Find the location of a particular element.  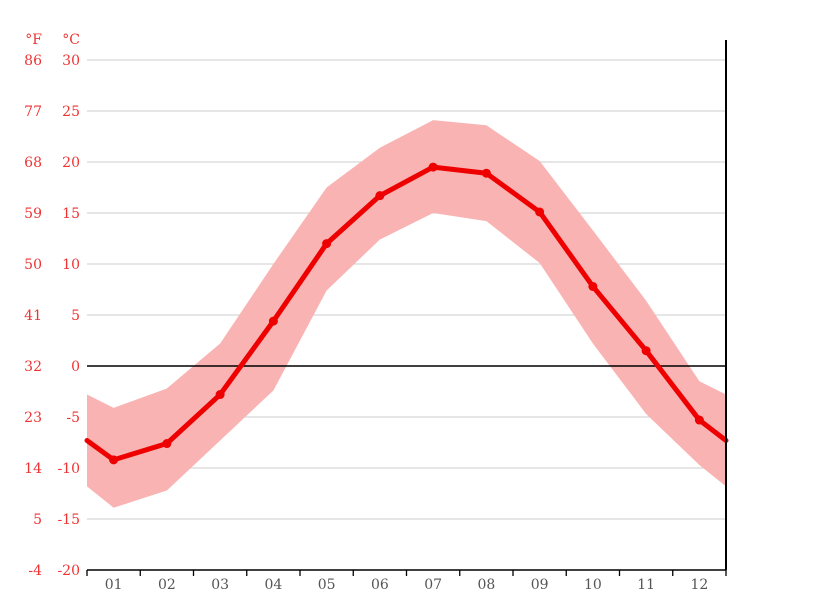

c-tick-label: 15 is located at coordinates (71, 214).